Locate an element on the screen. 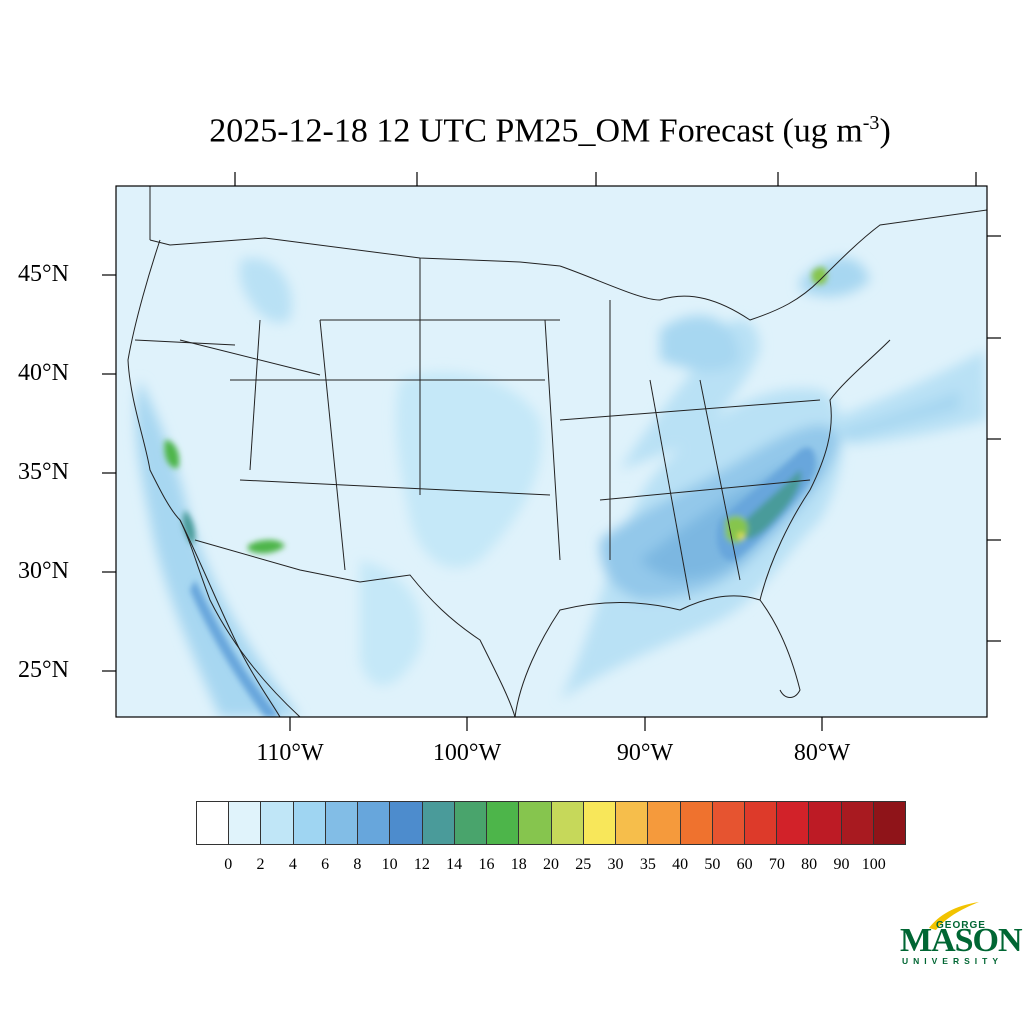 This screenshot has height=1024, width=1024. logo-university: UNIVERSITY is located at coordinates (953, 961).